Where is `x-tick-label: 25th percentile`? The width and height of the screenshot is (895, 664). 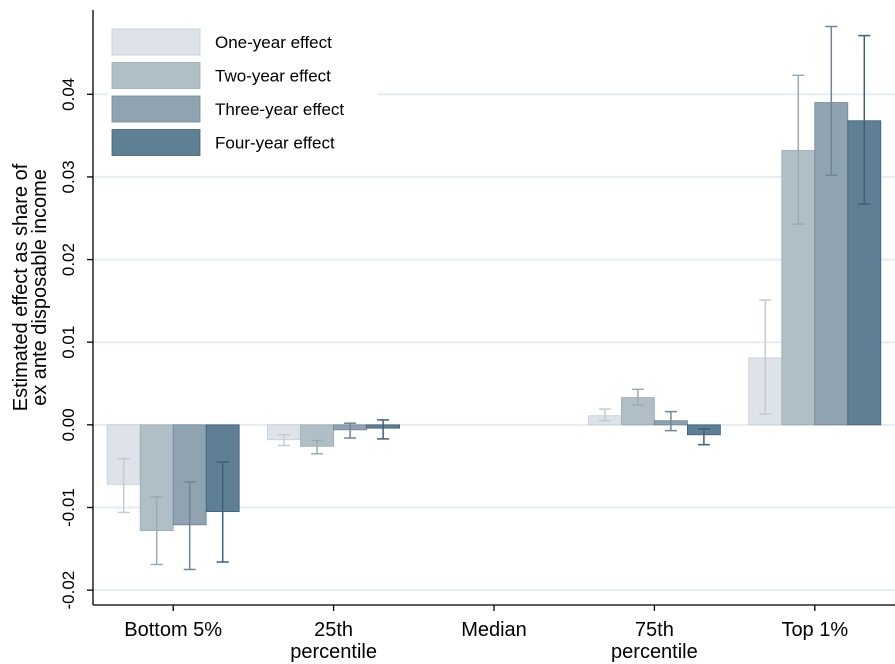 x-tick-label: 25th percentile is located at coordinates (333, 641).